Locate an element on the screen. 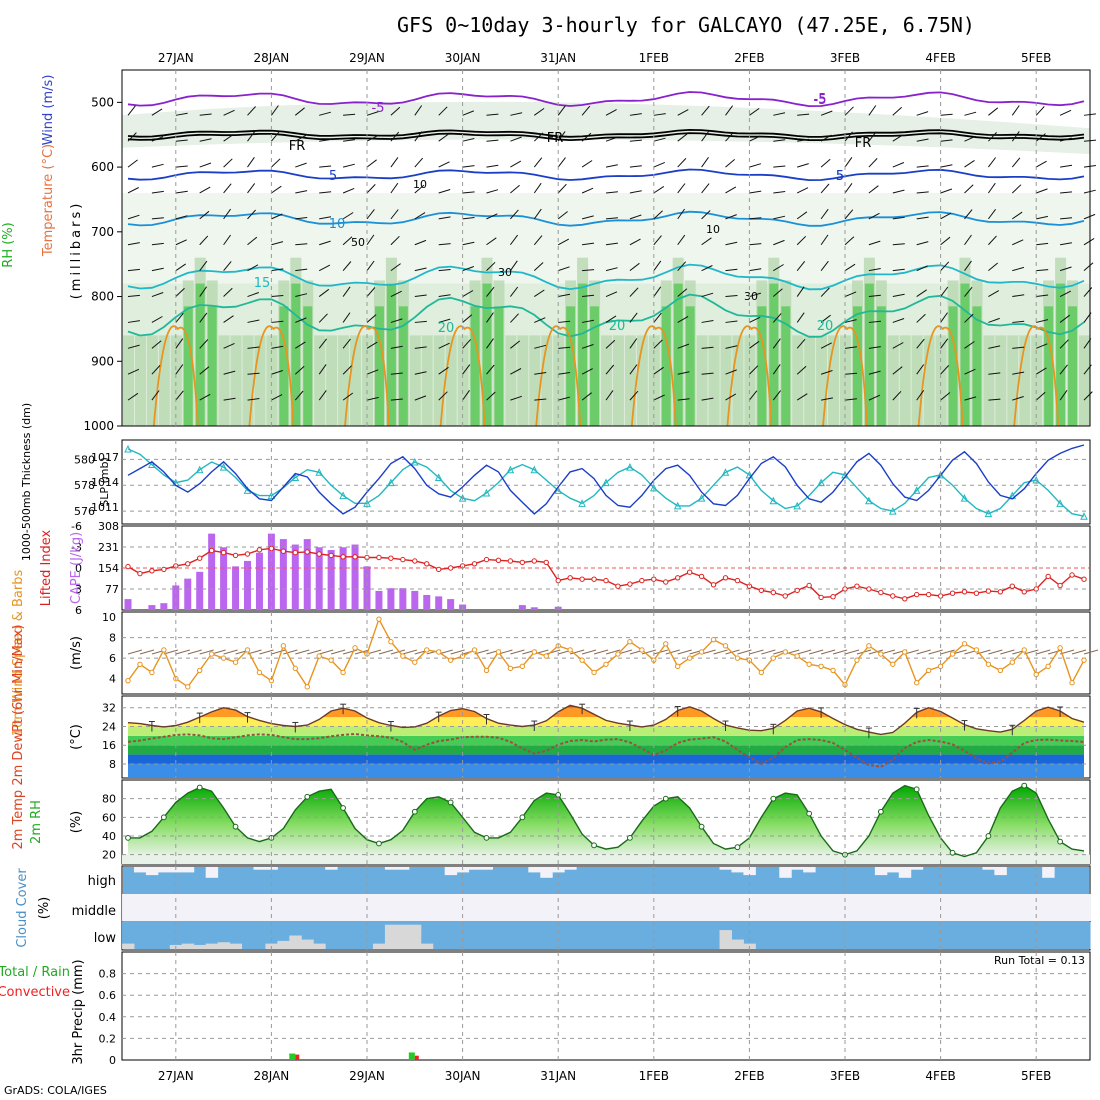 Image resolution: width=1100 pixels, height=1100 pixels. lifted-tick: 0 is located at coordinates (78, 568).